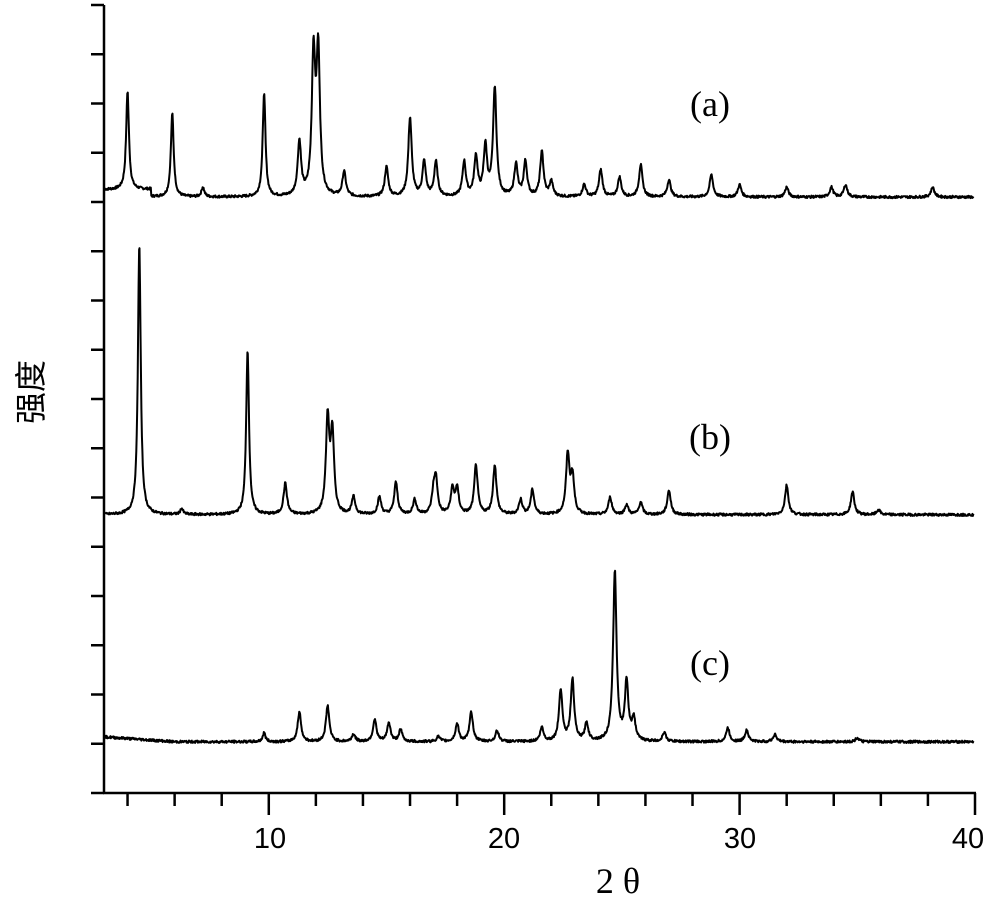 Image resolution: width=1000 pixels, height=901 pixels. Describe the element at coordinates (740, 839) in the screenshot. I see `x-tick-label: 30` at that location.